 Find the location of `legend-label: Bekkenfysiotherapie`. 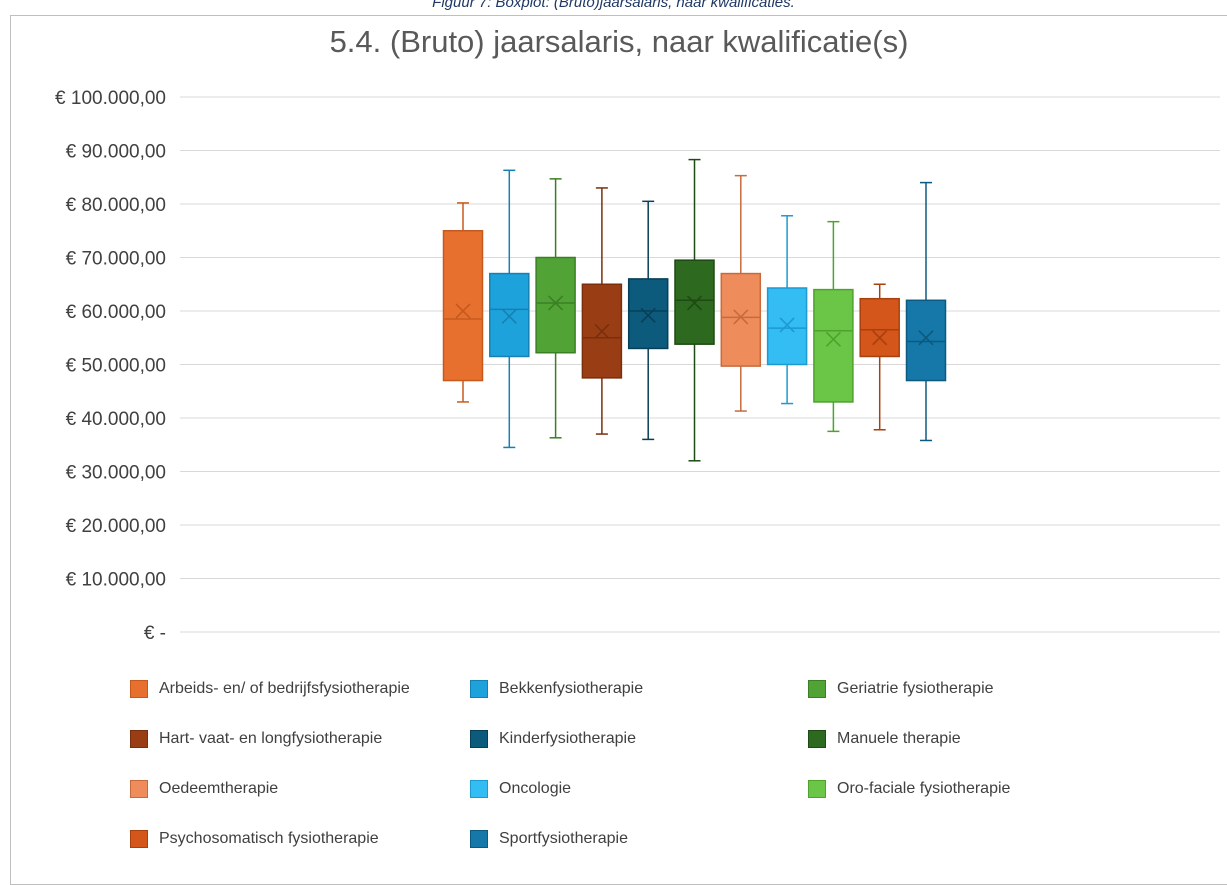

legend-label: Bekkenfysiotherapie is located at coordinates (571, 689).